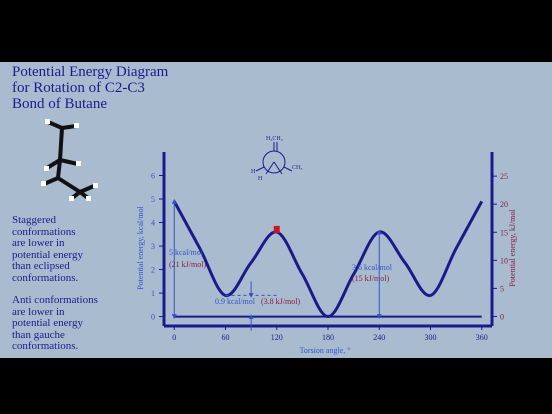 This screenshot has width=552, height=414. Describe the element at coordinates (38, 311) in the screenshot. I see `anti-line-2: are lower in` at that location.